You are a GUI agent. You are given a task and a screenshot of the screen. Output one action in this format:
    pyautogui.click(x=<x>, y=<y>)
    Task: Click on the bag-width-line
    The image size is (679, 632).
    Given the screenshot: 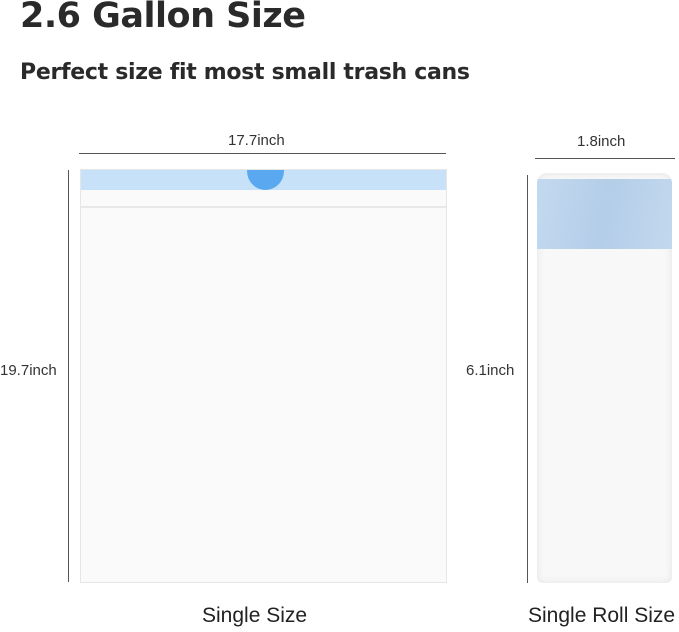 What is the action you would take?
    pyautogui.click(x=262, y=153)
    